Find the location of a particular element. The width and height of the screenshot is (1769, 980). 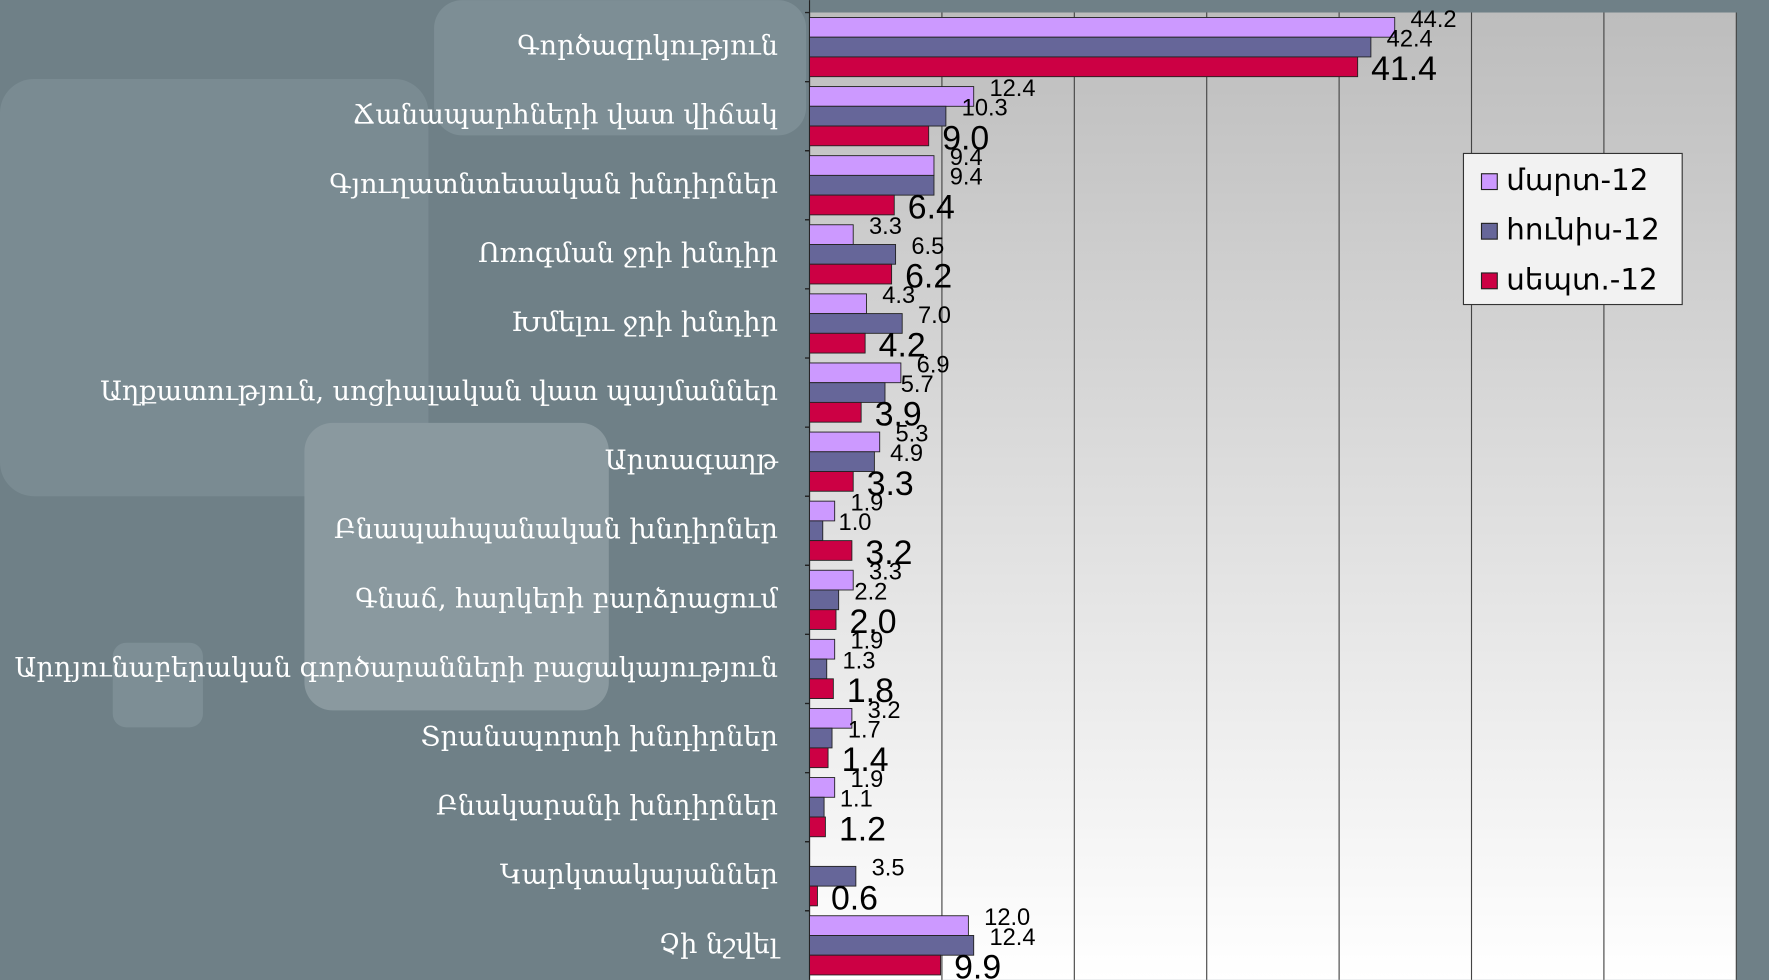

value-label: 1.4 is located at coordinates (865, 760).